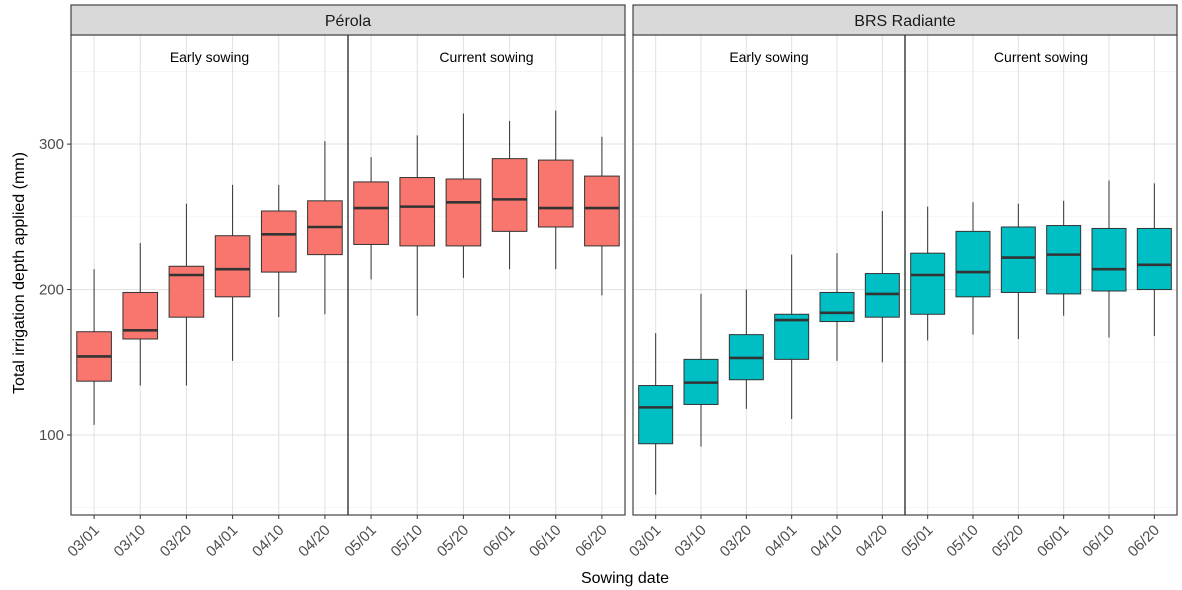 The image size is (1182, 590). Describe the element at coordinates (625, 578) in the screenshot. I see `x-axis-title: Sowing date` at that location.